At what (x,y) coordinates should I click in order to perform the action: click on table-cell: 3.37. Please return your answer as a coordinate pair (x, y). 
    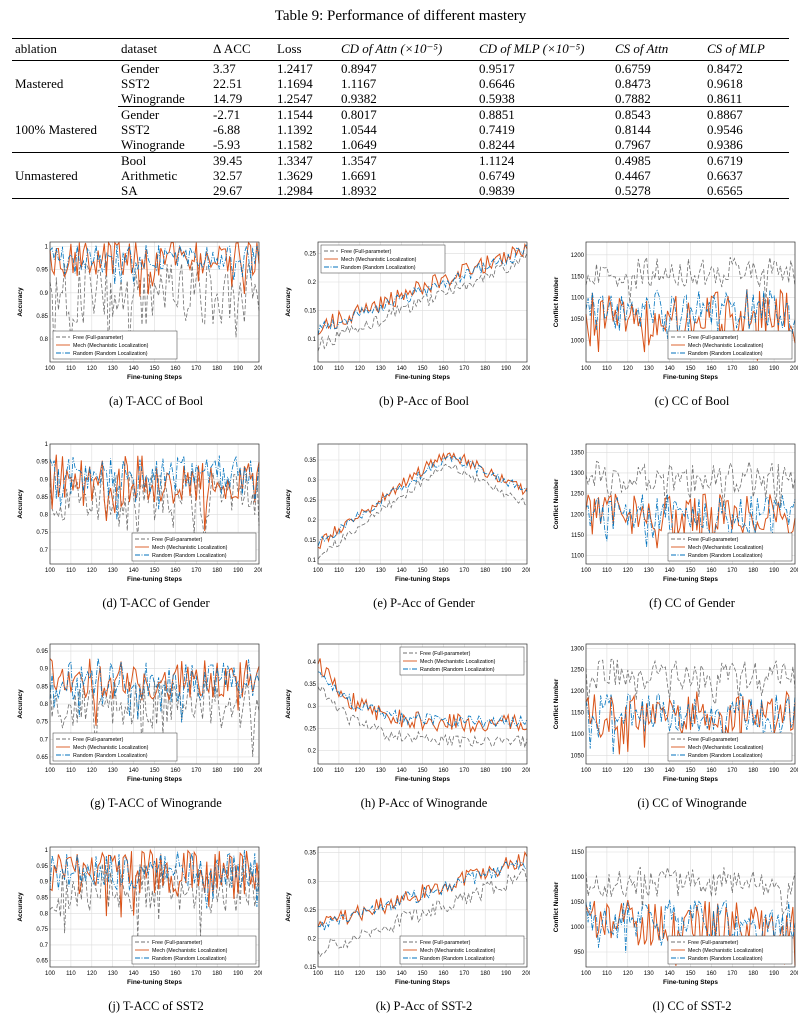
    Looking at the image, I should click on (224, 68).